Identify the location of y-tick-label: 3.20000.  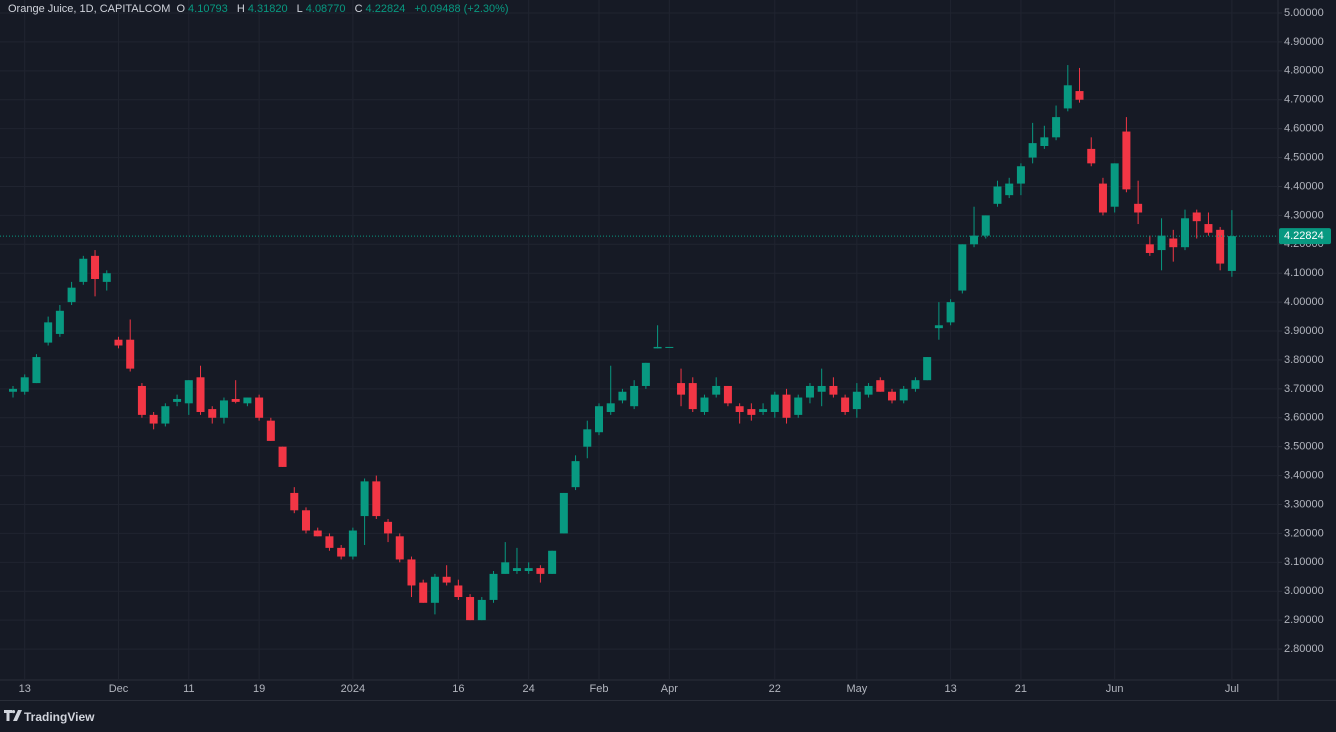
(1304, 533).